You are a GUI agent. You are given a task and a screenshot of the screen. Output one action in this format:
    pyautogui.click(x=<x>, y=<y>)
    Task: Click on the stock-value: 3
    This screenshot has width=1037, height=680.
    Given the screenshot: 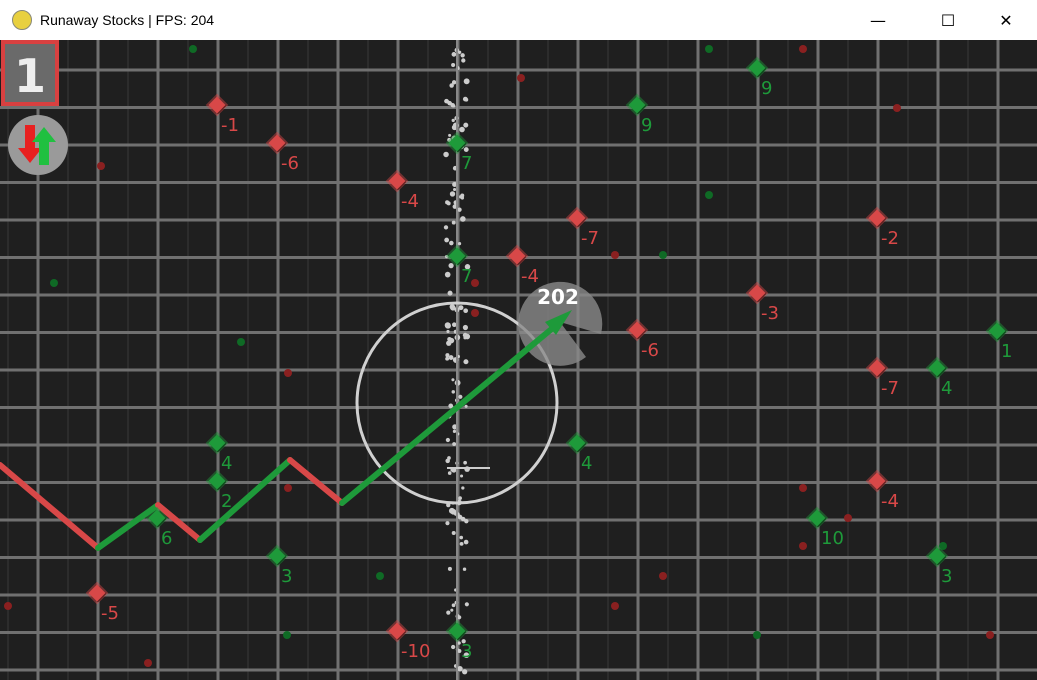 What is the action you would take?
    pyautogui.click(x=946, y=576)
    